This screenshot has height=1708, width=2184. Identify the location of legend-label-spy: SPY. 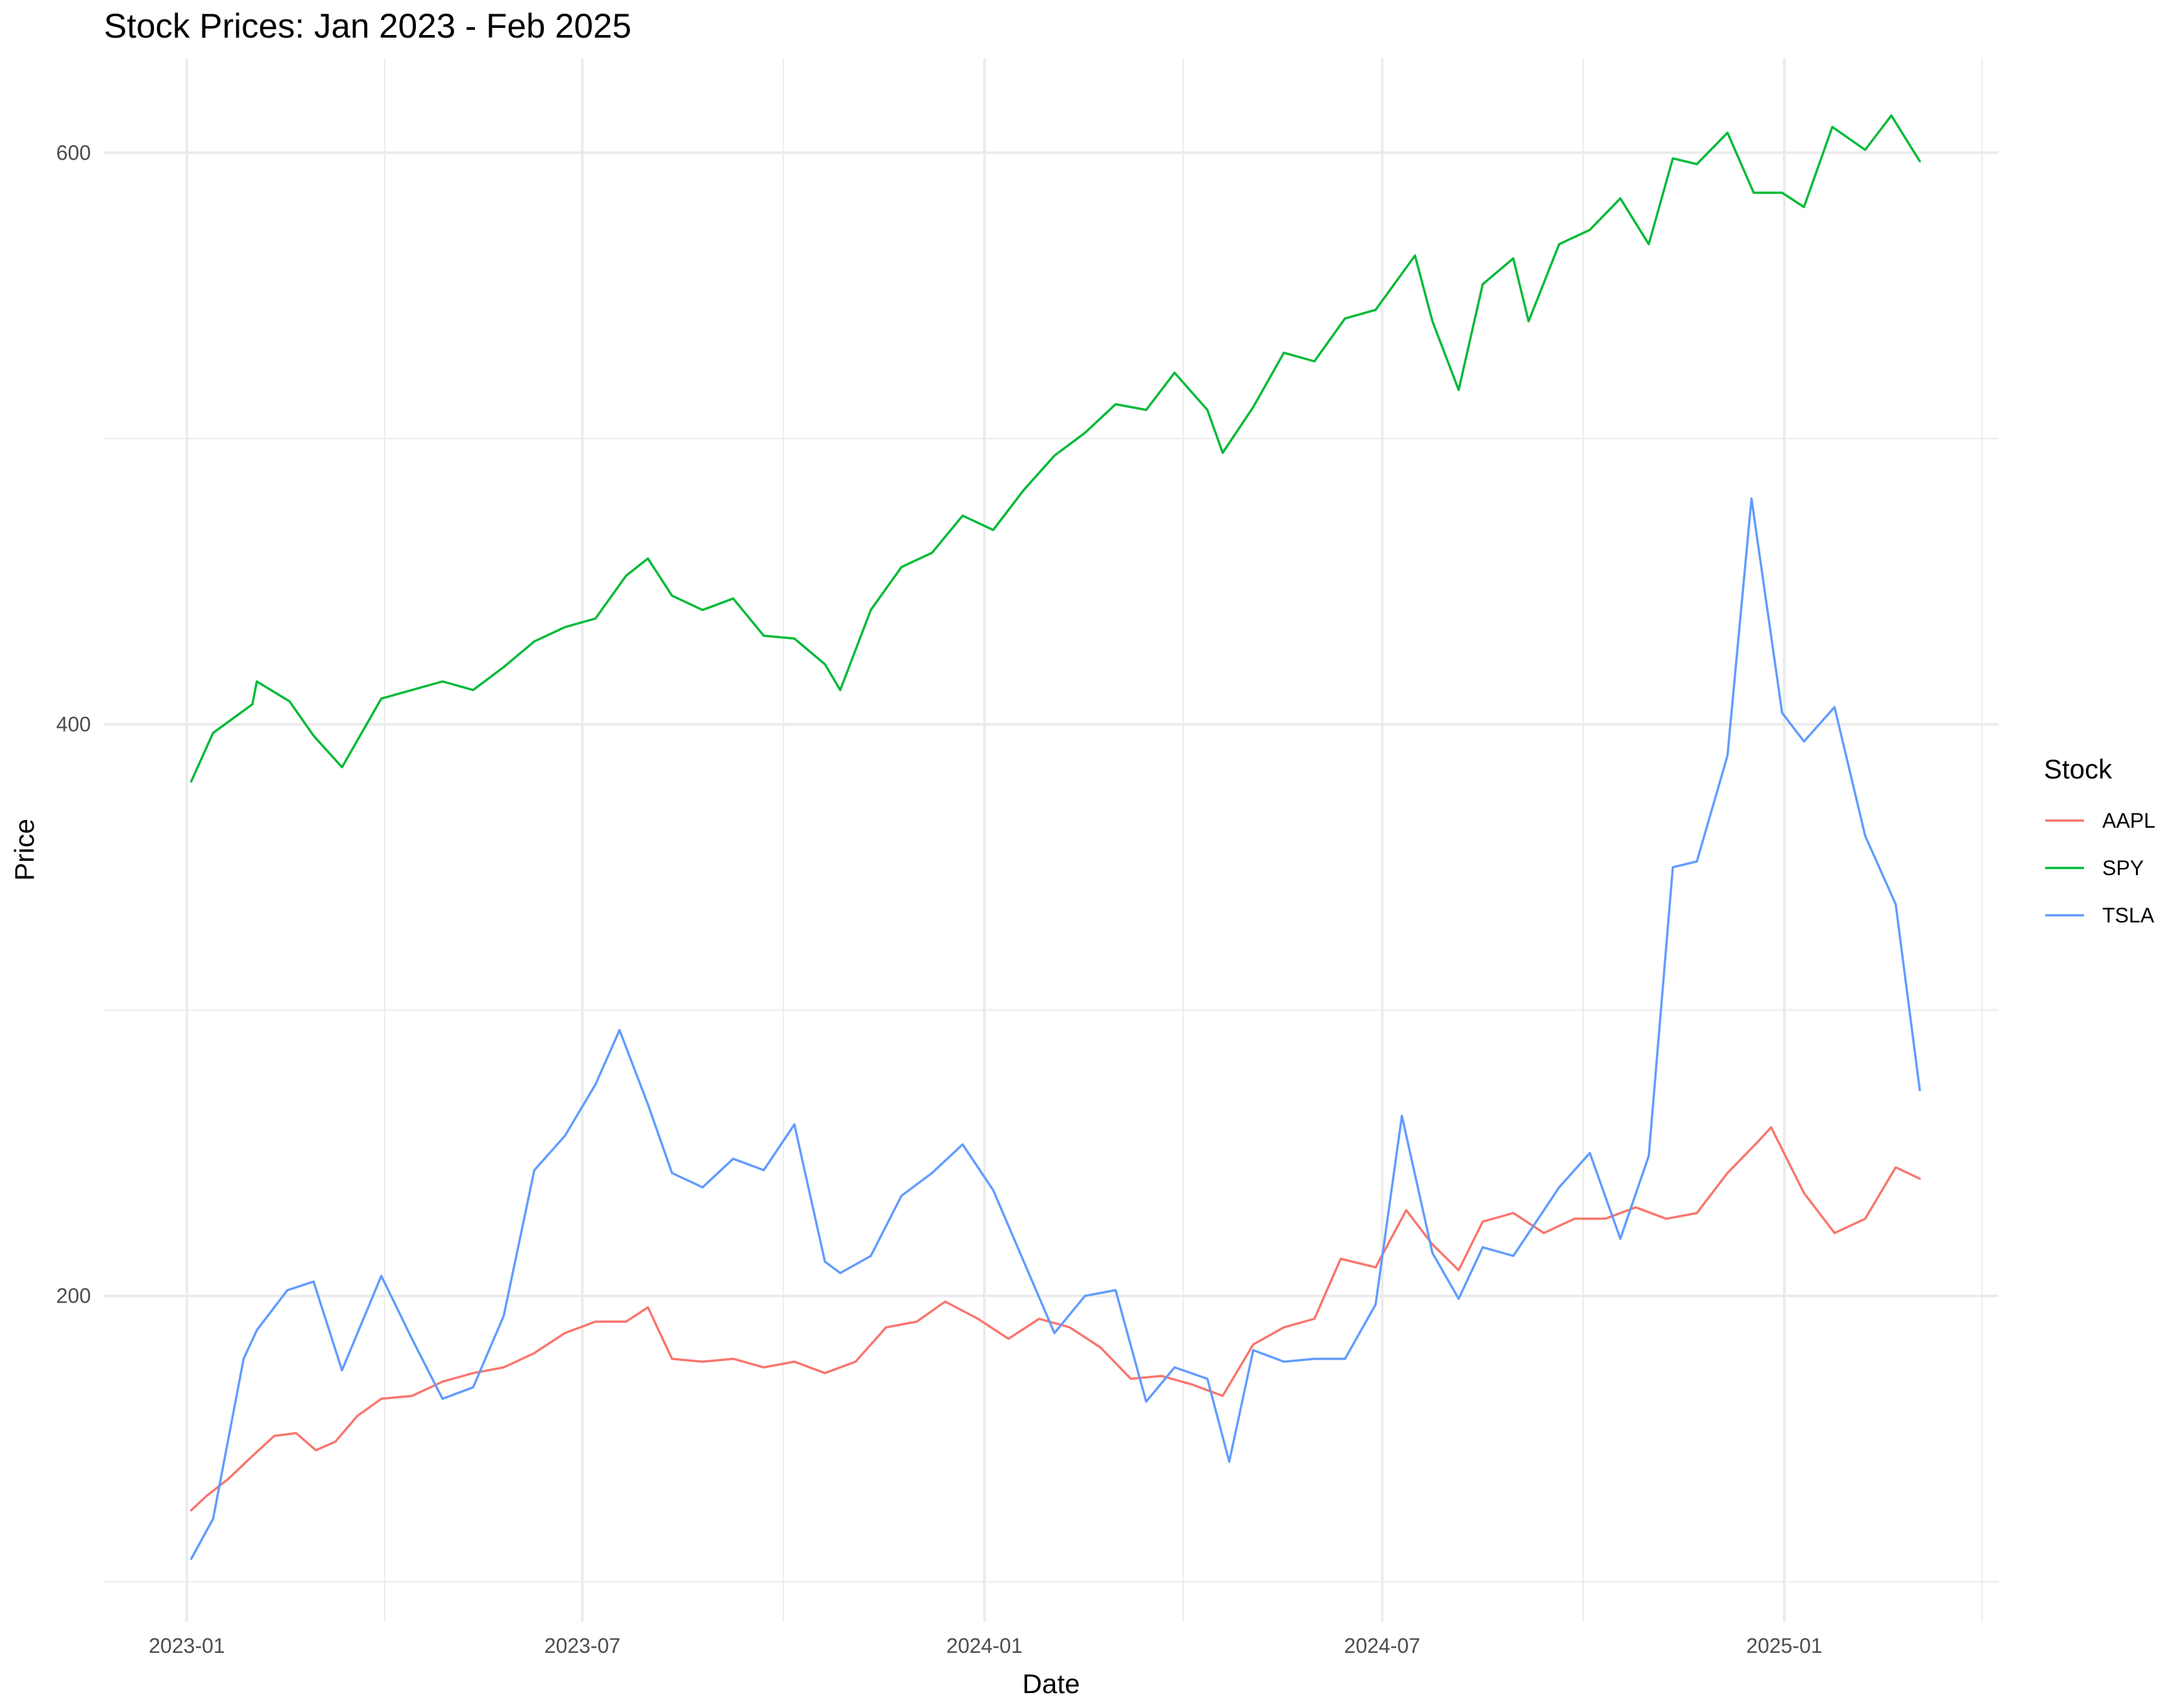
(2123, 868).